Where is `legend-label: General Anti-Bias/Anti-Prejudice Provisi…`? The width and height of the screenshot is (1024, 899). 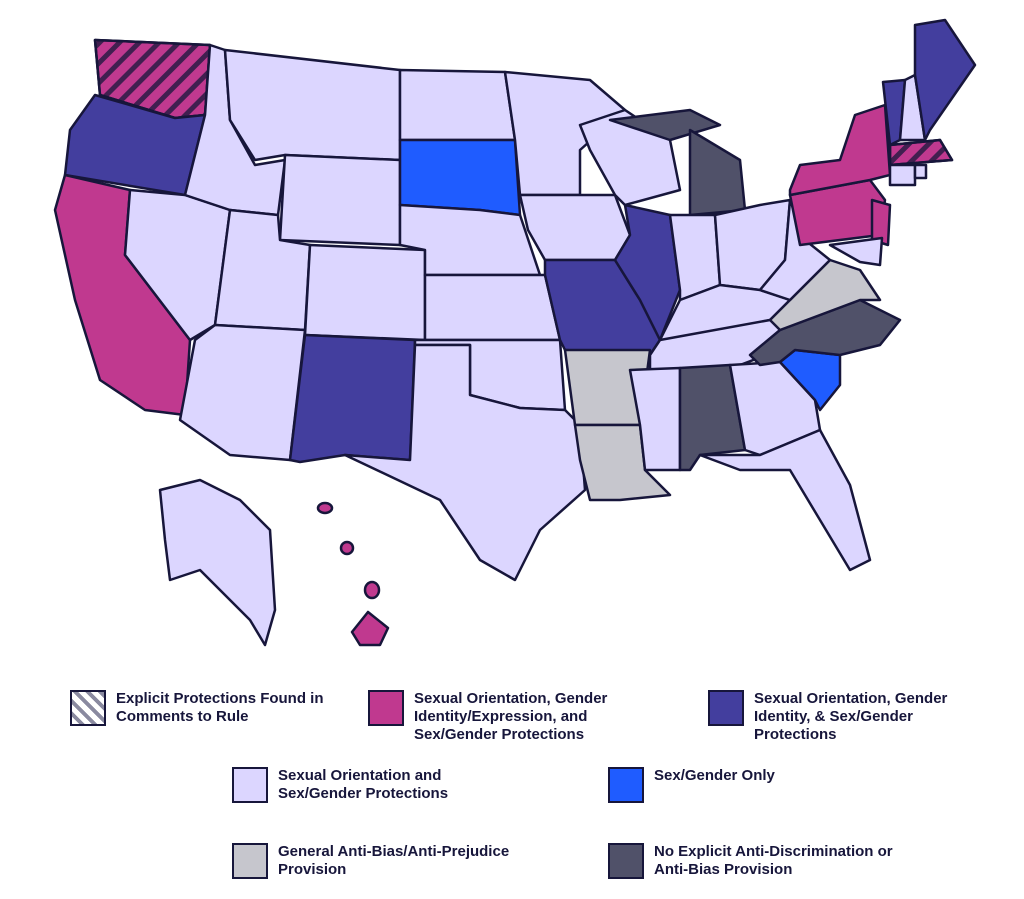 legend-label: General Anti-Bias/Anti-Prejudice Provisi… is located at coordinates (394, 860).